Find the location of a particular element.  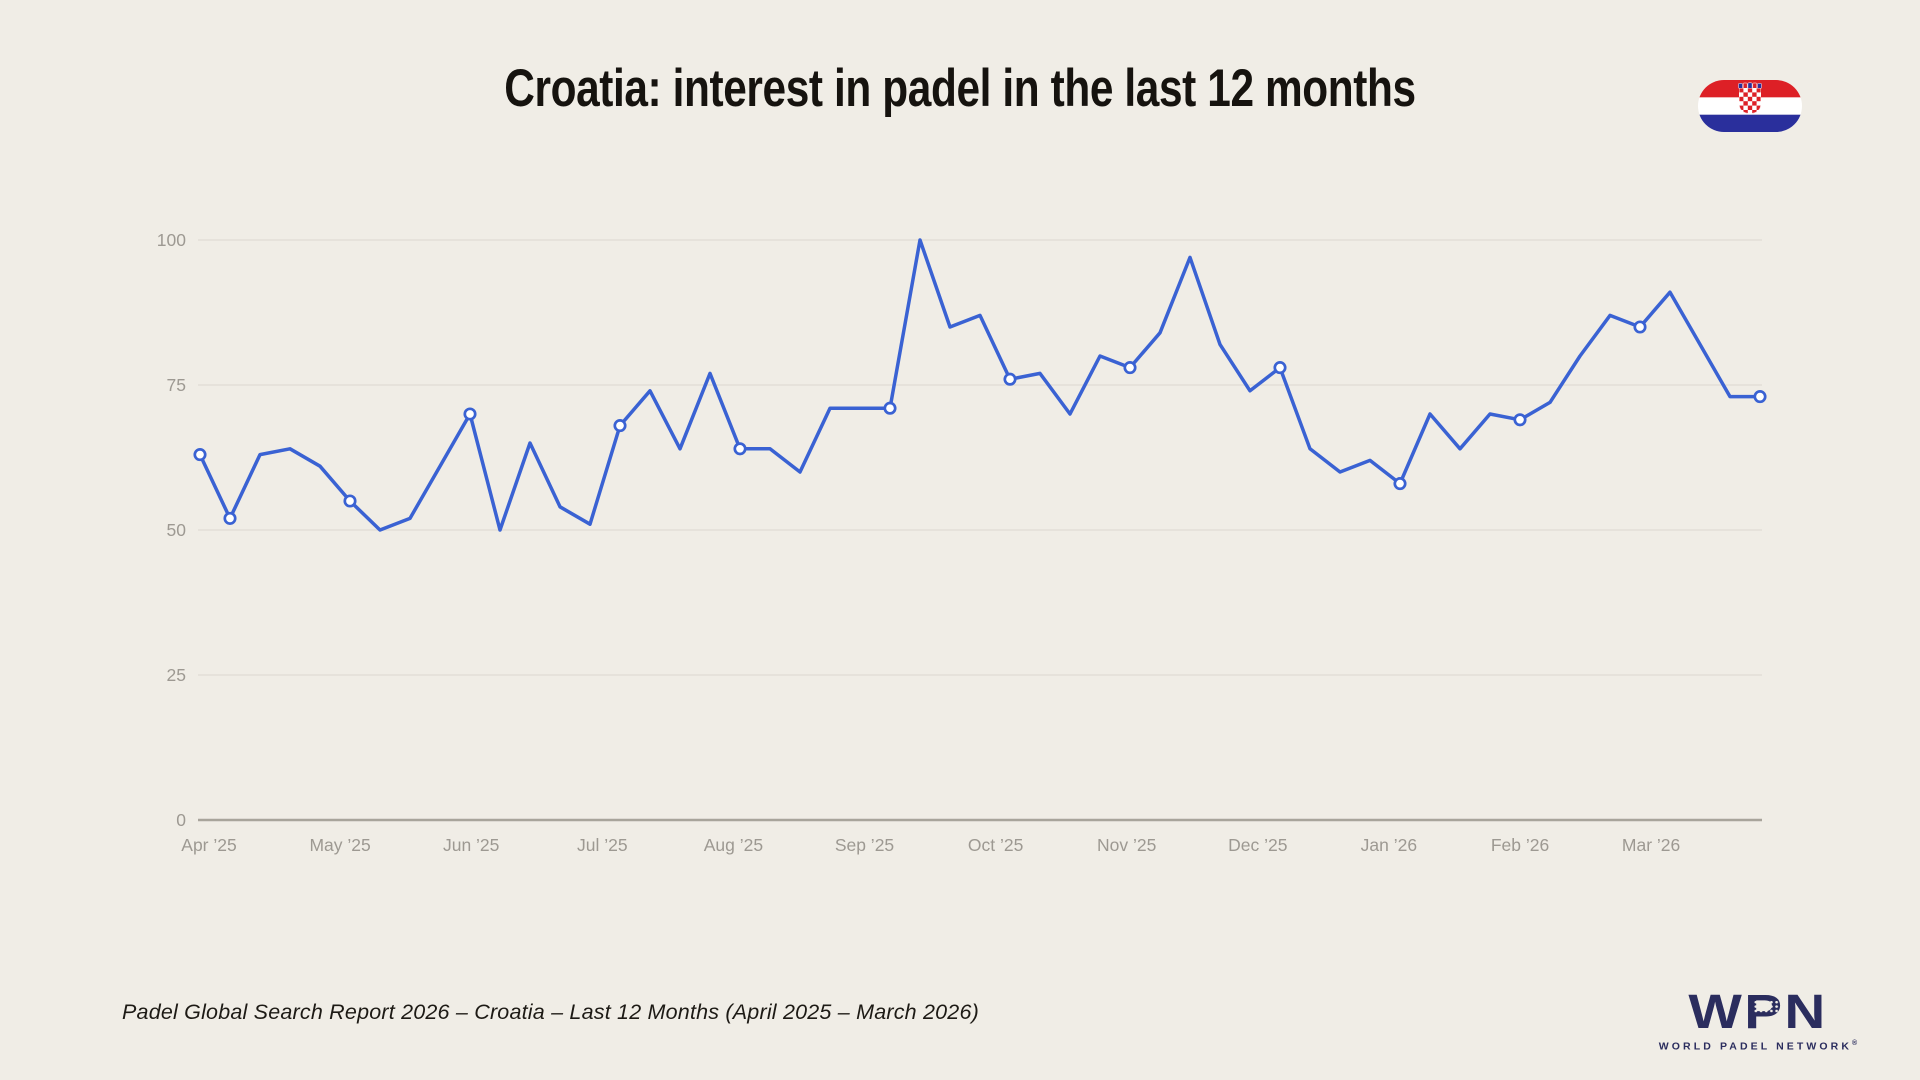

flag-band-blue is located at coordinates (1750, 123).